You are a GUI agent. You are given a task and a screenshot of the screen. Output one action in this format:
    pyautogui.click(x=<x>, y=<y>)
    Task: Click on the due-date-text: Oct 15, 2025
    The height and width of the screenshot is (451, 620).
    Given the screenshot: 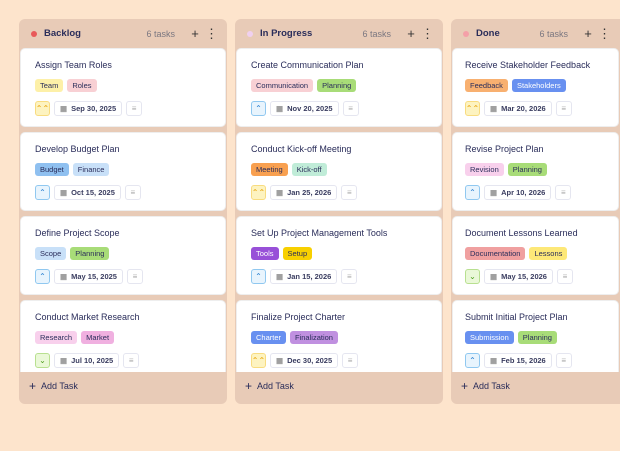 What is the action you would take?
    pyautogui.click(x=93, y=192)
    